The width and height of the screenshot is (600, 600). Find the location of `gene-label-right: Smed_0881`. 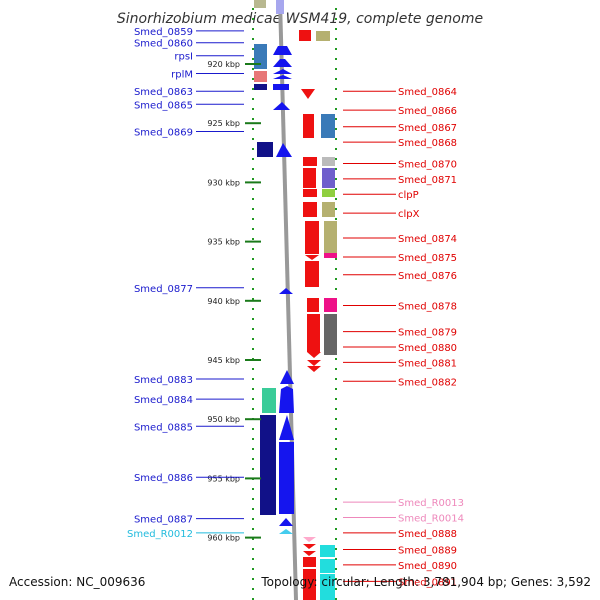

gene-label-right: Smed_0881 is located at coordinates (427, 363).